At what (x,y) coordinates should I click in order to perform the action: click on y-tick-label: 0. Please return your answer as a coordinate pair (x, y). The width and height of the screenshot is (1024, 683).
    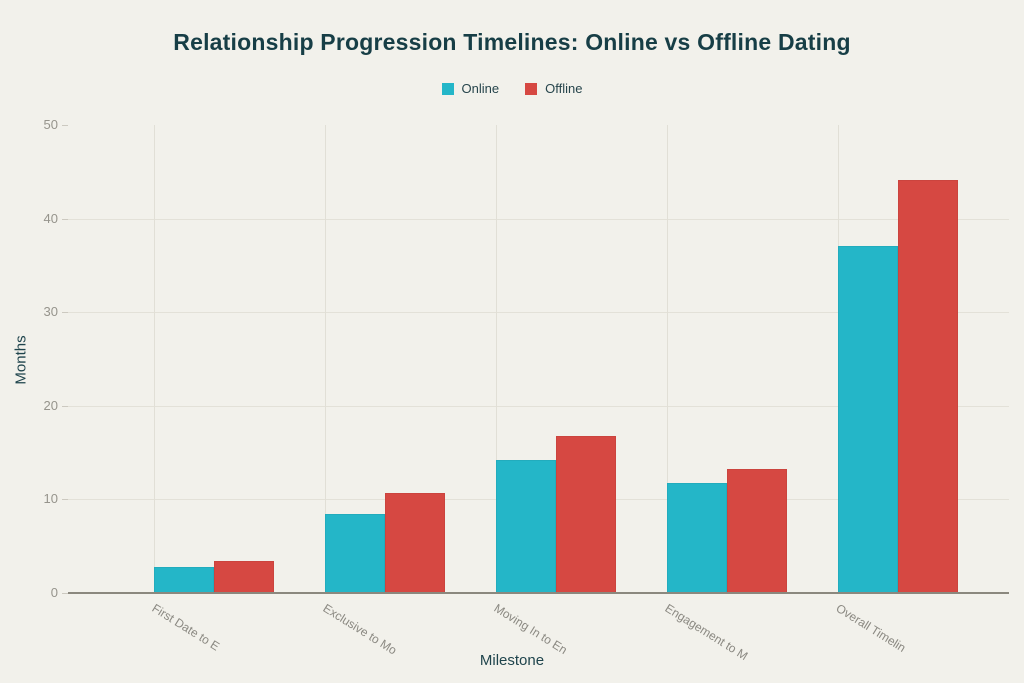
    Looking at the image, I should click on (54, 592).